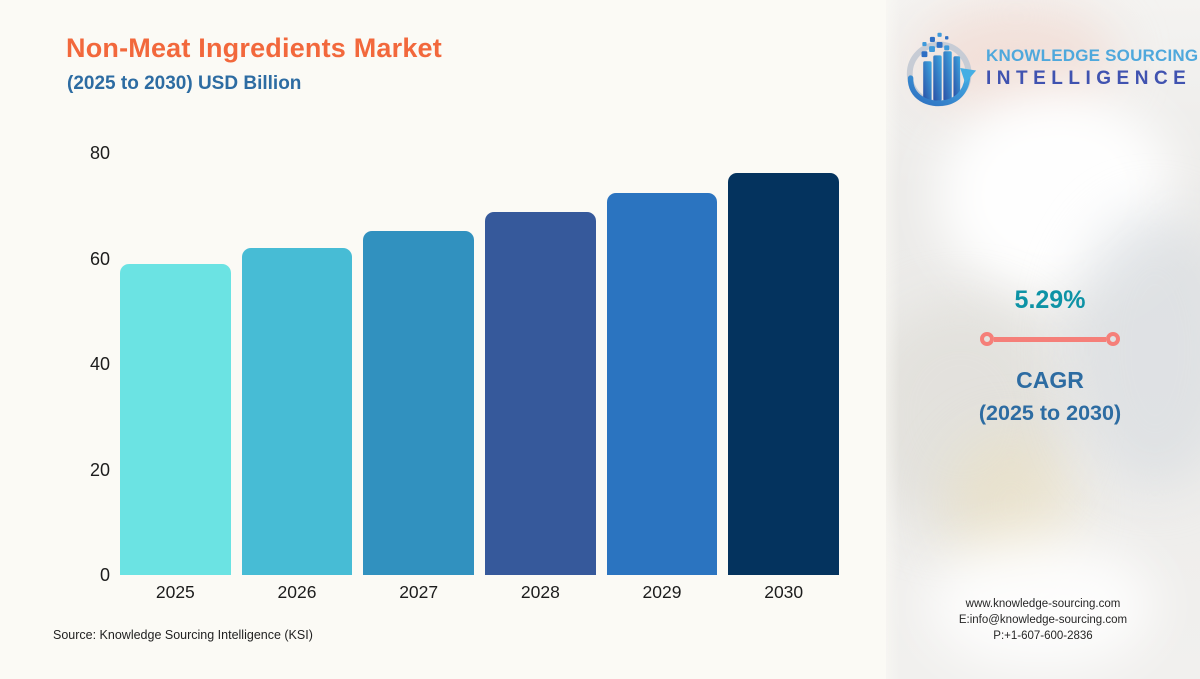 The width and height of the screenshot is (1200, 679). I want to click on y-tick-label: 0, so click(104, 575).